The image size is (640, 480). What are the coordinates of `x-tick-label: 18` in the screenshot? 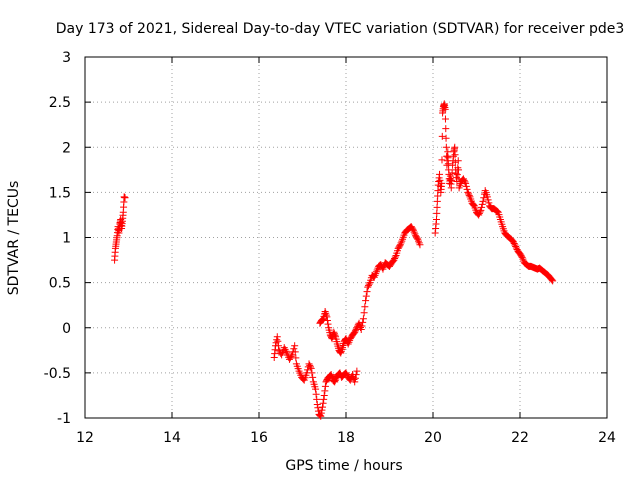 It's located at (346, 438).